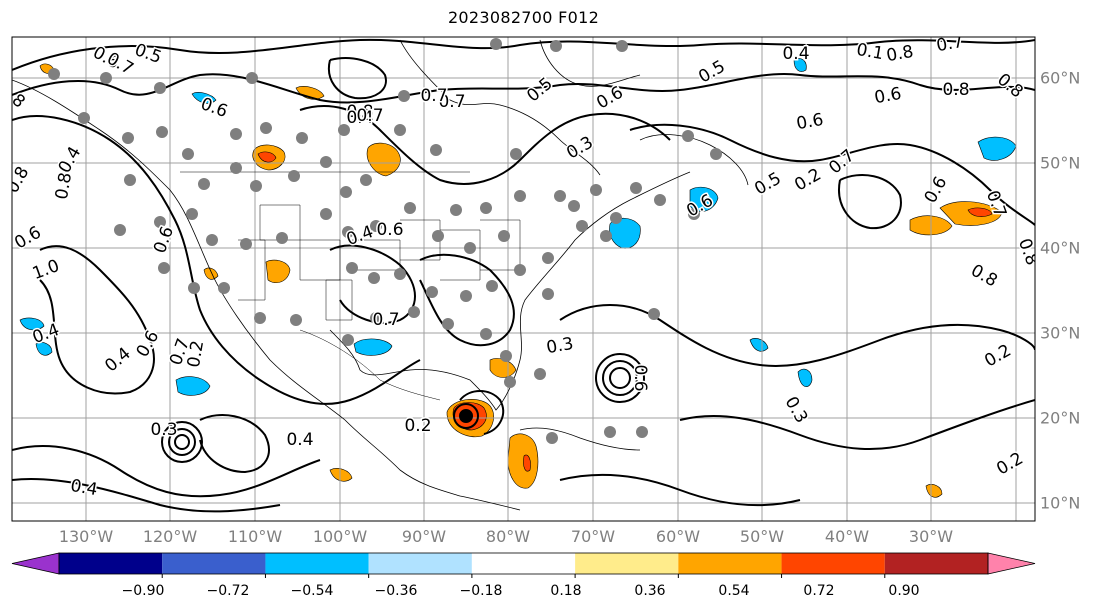 This screenshot has height=613, width=1102. I want to click on lat-label: 40°N, so click(1060, 248).